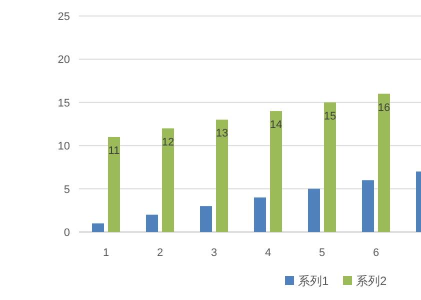 The image size is (421, 300). What do you see at coordinates (64, 60) in the screenshot?
I see `y-tick-label: 20` at bounding box center [64, 60].